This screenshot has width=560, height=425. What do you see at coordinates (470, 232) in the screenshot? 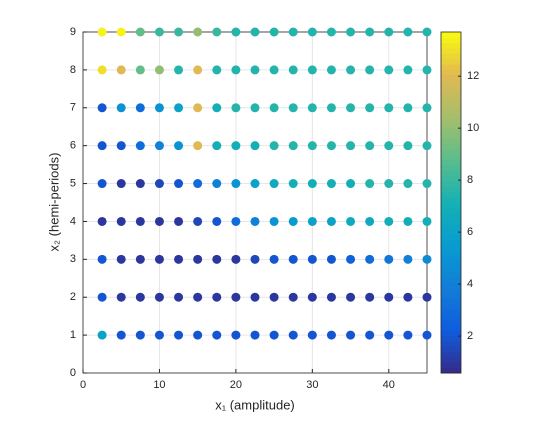
I see `colorbar-tick-label: 6` at bounding box center [470, 232].